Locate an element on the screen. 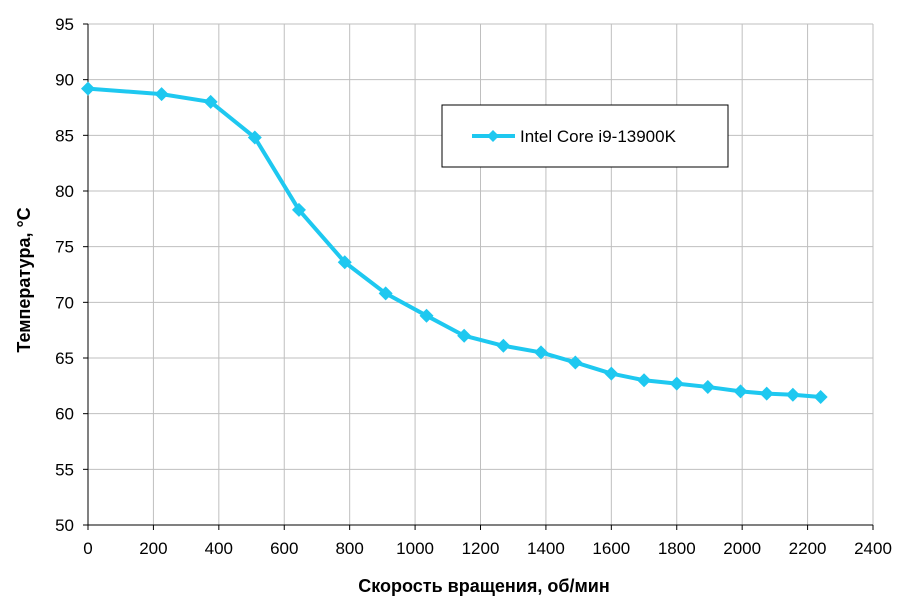 This screenshot has width=900, height=600. x-tick-label: 2000 is located at coordinates (742, 548).